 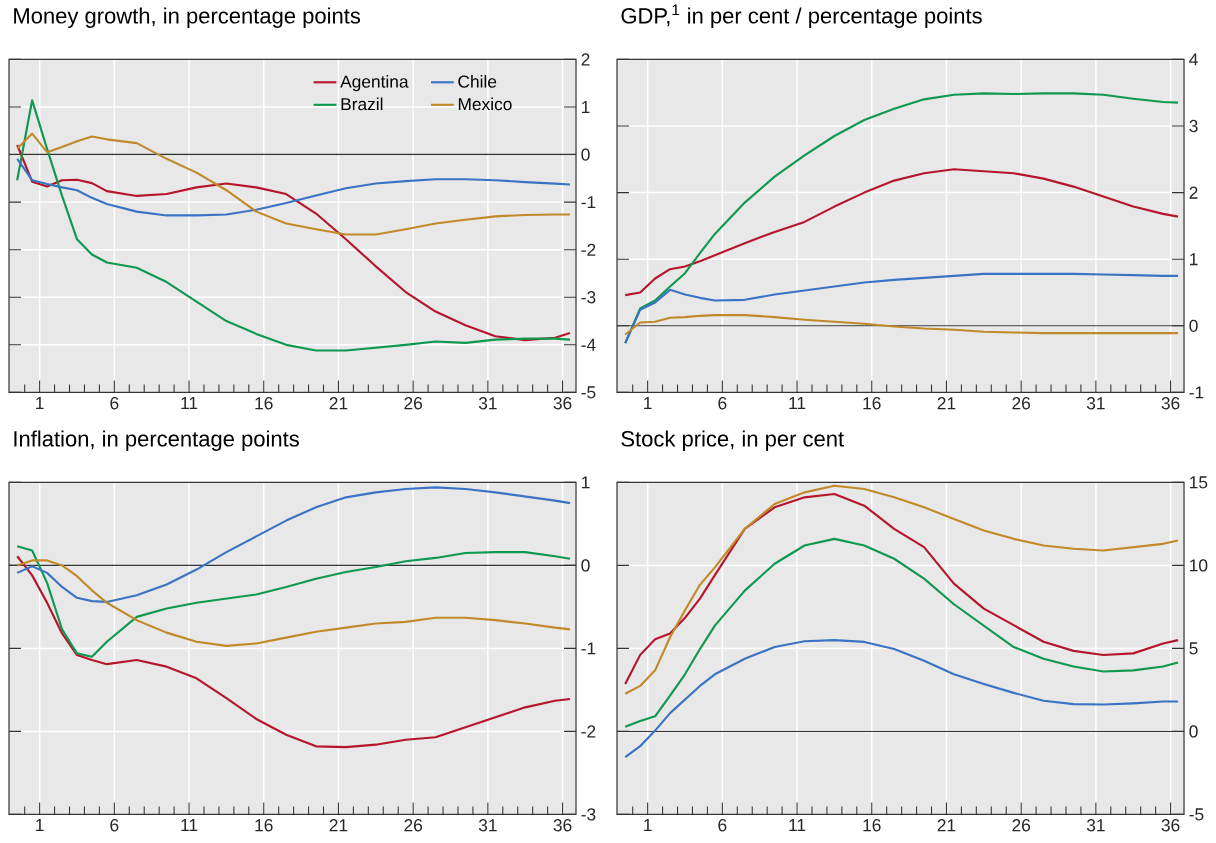 What do you see at coordinates (156, 440) in the screenshot?
I see `chart-title: Inflation, in percentage points` at bounding box center [156, 440].